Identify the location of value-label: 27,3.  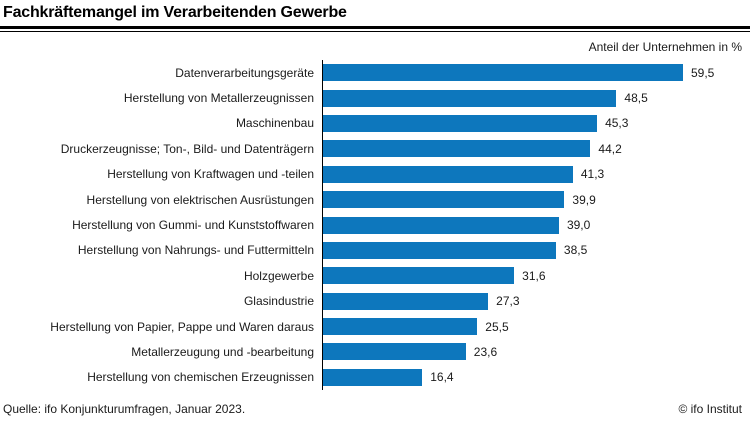
(508, 301).